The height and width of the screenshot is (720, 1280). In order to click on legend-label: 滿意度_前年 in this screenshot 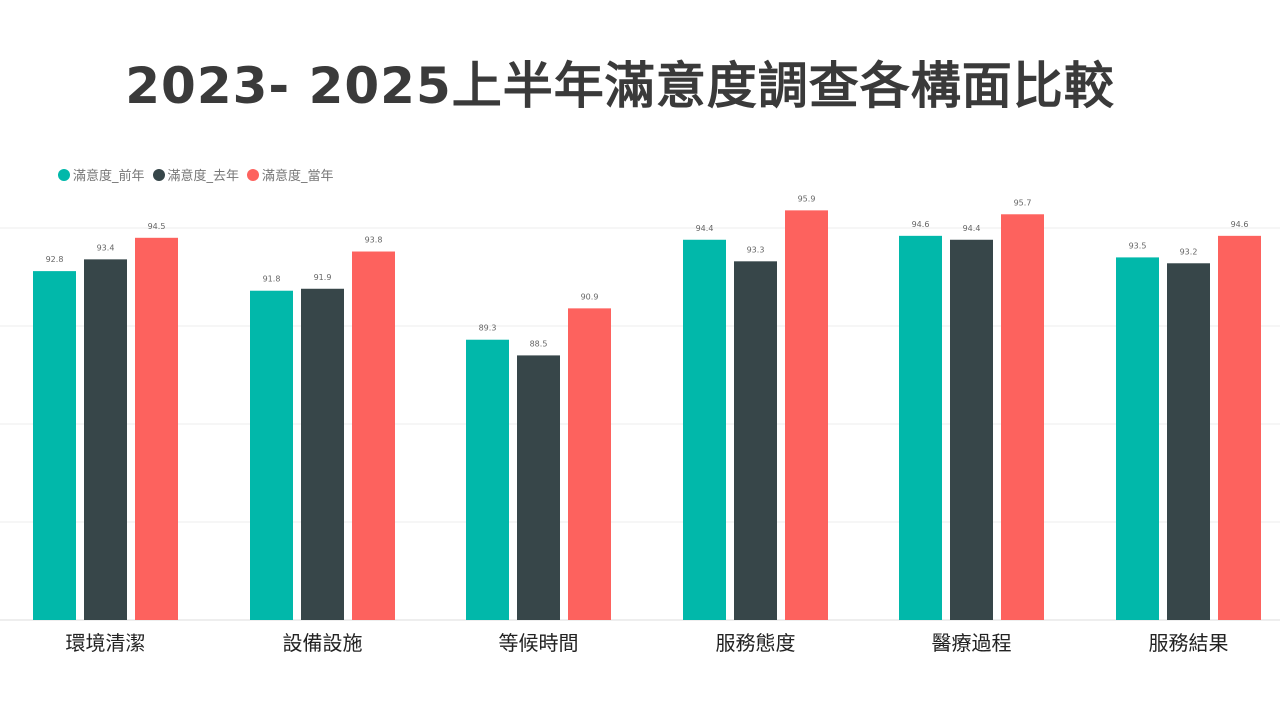, I will do `click(109, 176)`.